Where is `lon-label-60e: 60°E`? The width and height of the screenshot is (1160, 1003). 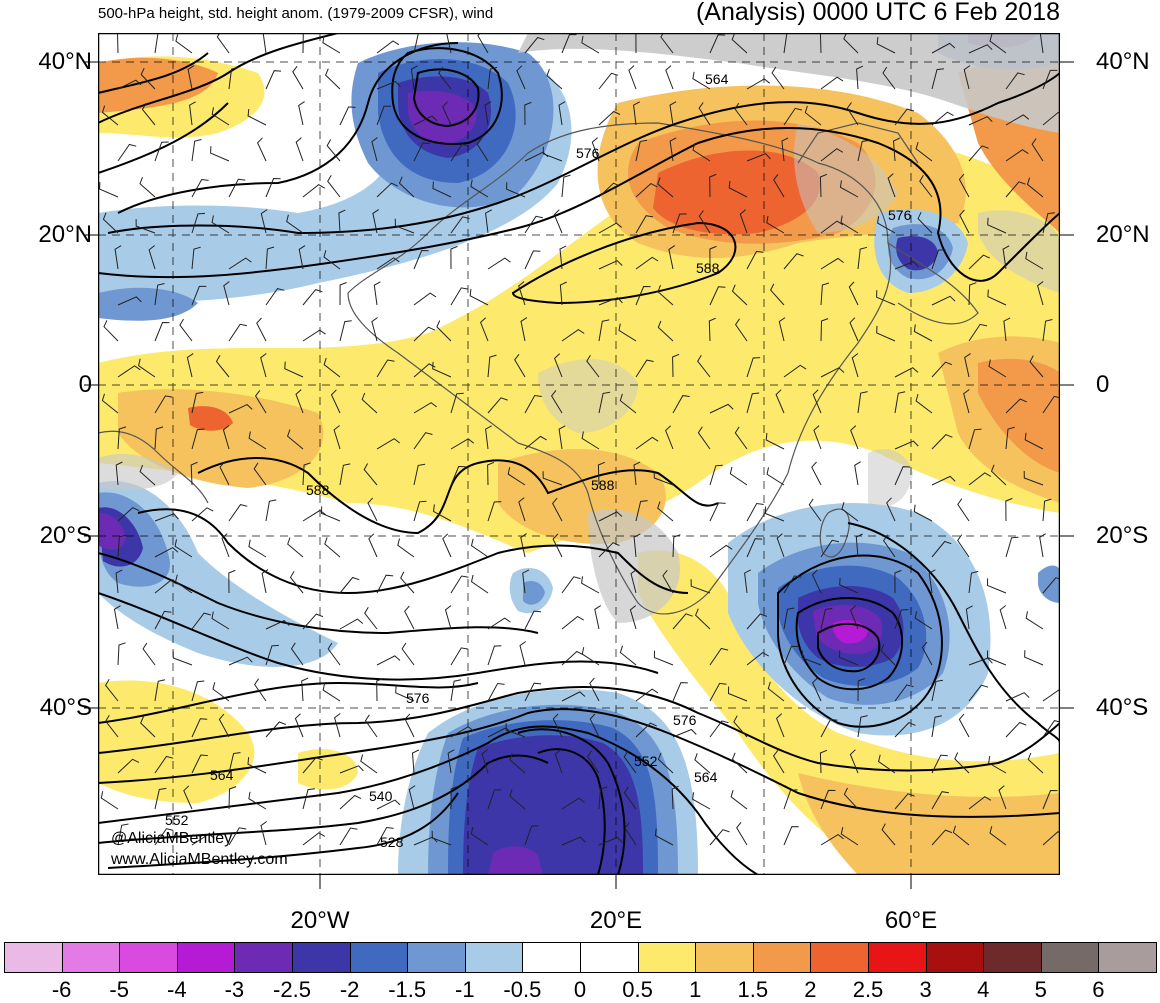
lon-label-60e: 60°E is located at coordinates (911, 920).